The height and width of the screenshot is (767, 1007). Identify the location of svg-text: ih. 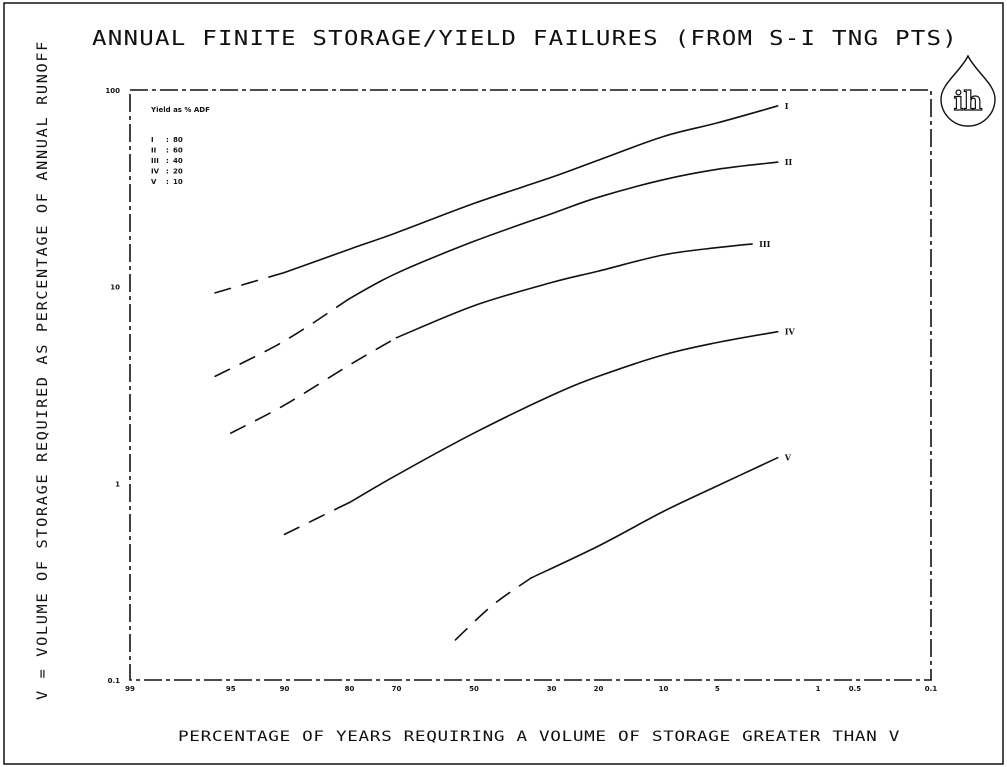
(968, 102).